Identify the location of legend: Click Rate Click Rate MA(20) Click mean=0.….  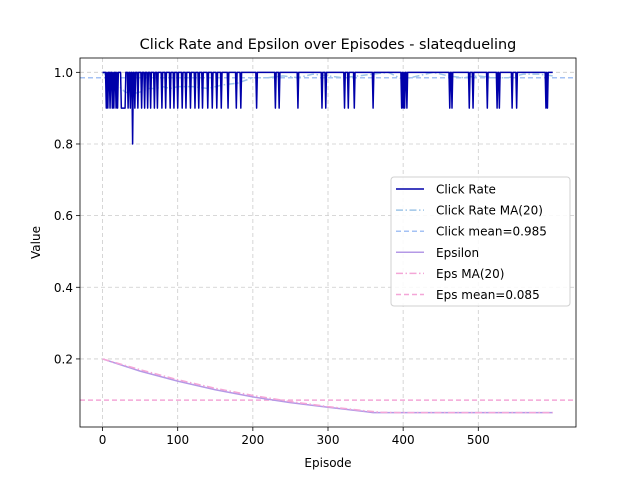
(480, 241).